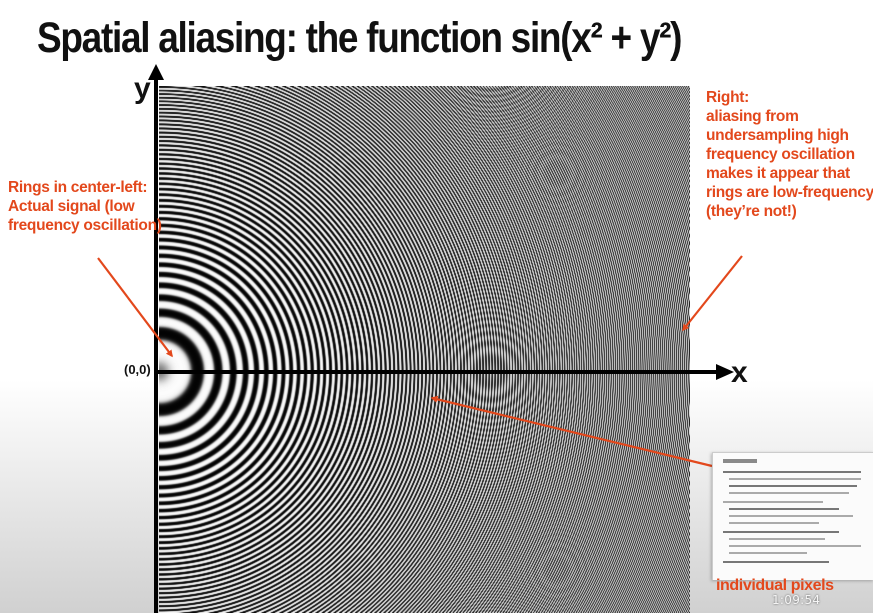 This screenshot has width=873, height=613. I want to click on annotation-line: makes it appear that, so click(778, 173).